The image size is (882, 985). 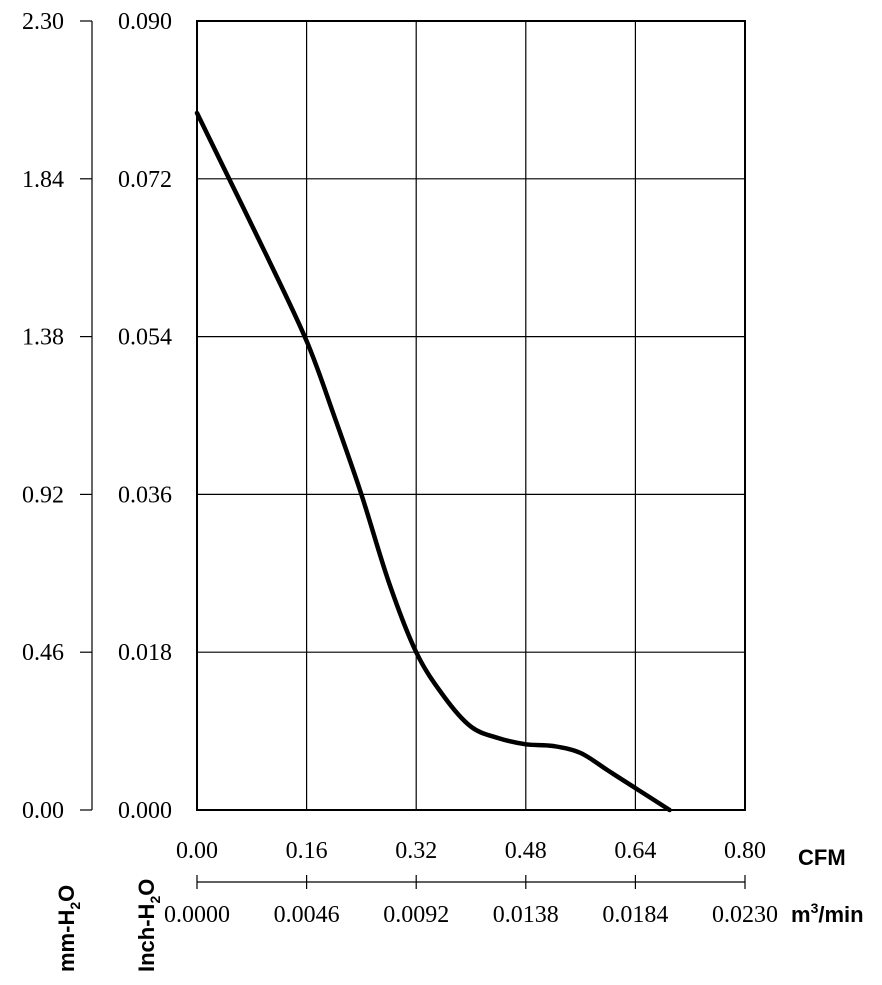 I want to click on x-tick-label-cfm: 0.00, so click(x=197, y=851).